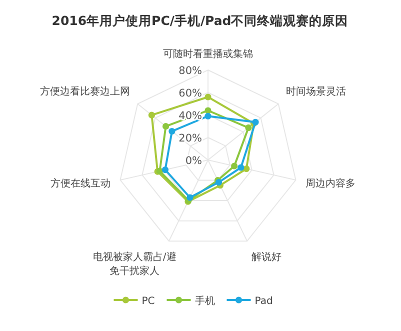 This screenshot has width=401, height=331. Describe the element at coordinates (190, 94) in the screenshot. I see `y-tick-label: 60%` at that location.